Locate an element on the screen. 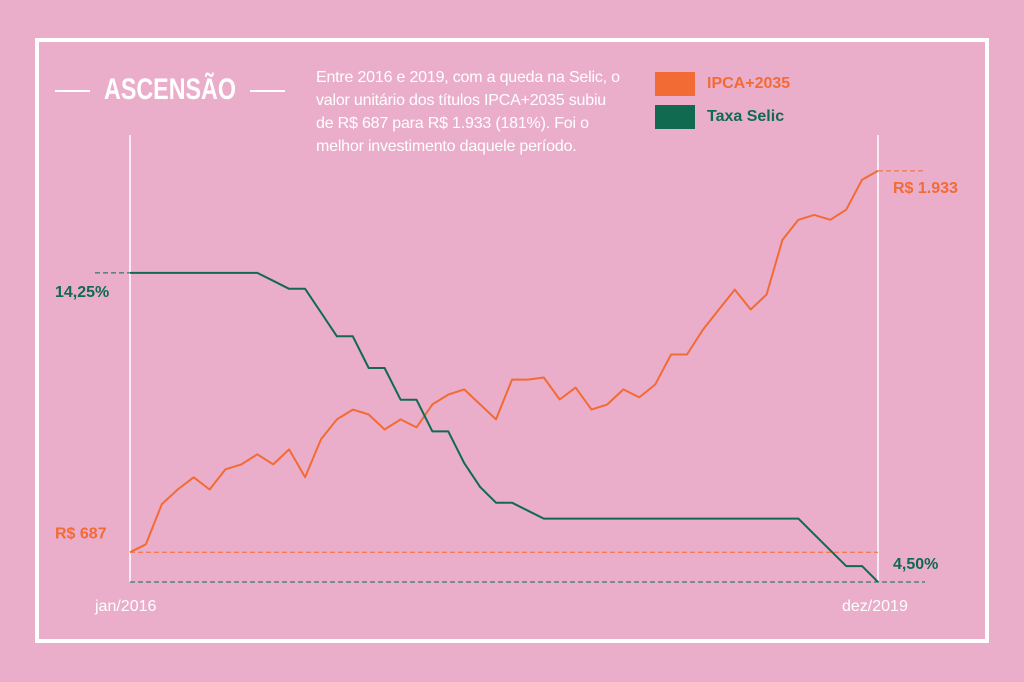 The image size is (1024, 682). value-label: 14,25% is located at coordinates (82, 292).